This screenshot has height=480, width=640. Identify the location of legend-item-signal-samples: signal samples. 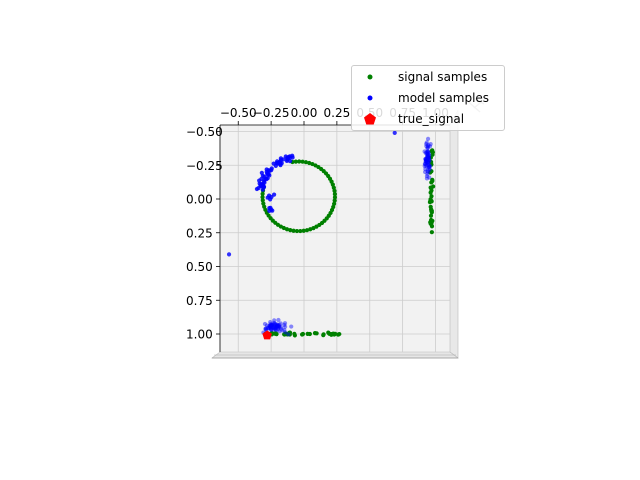
(423, 77).